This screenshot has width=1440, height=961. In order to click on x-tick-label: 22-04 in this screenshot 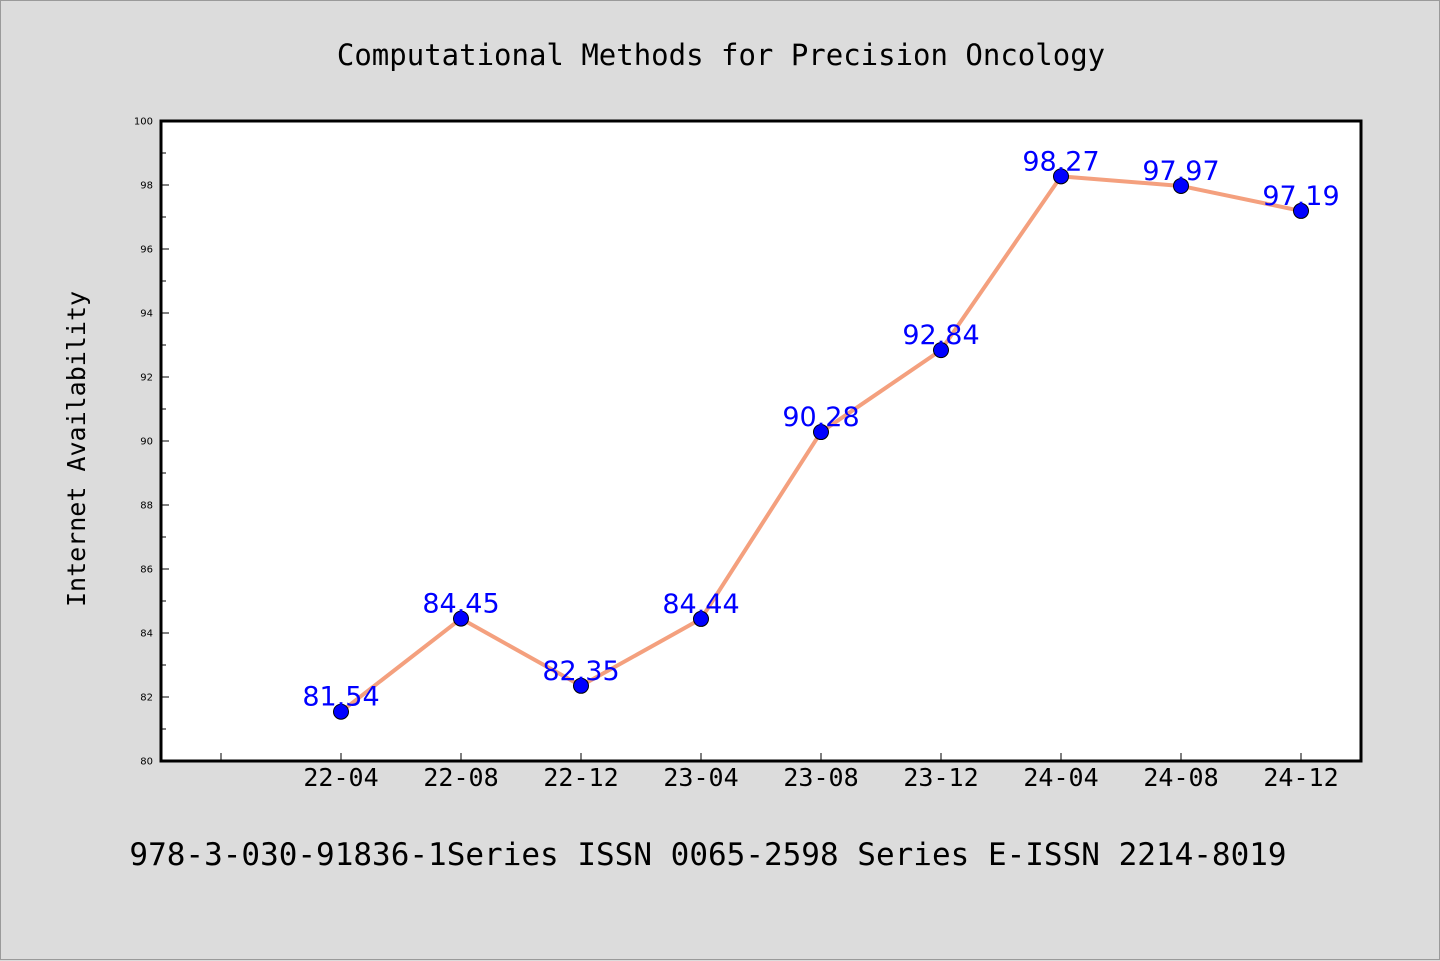, I will do `click(340, 777)`.